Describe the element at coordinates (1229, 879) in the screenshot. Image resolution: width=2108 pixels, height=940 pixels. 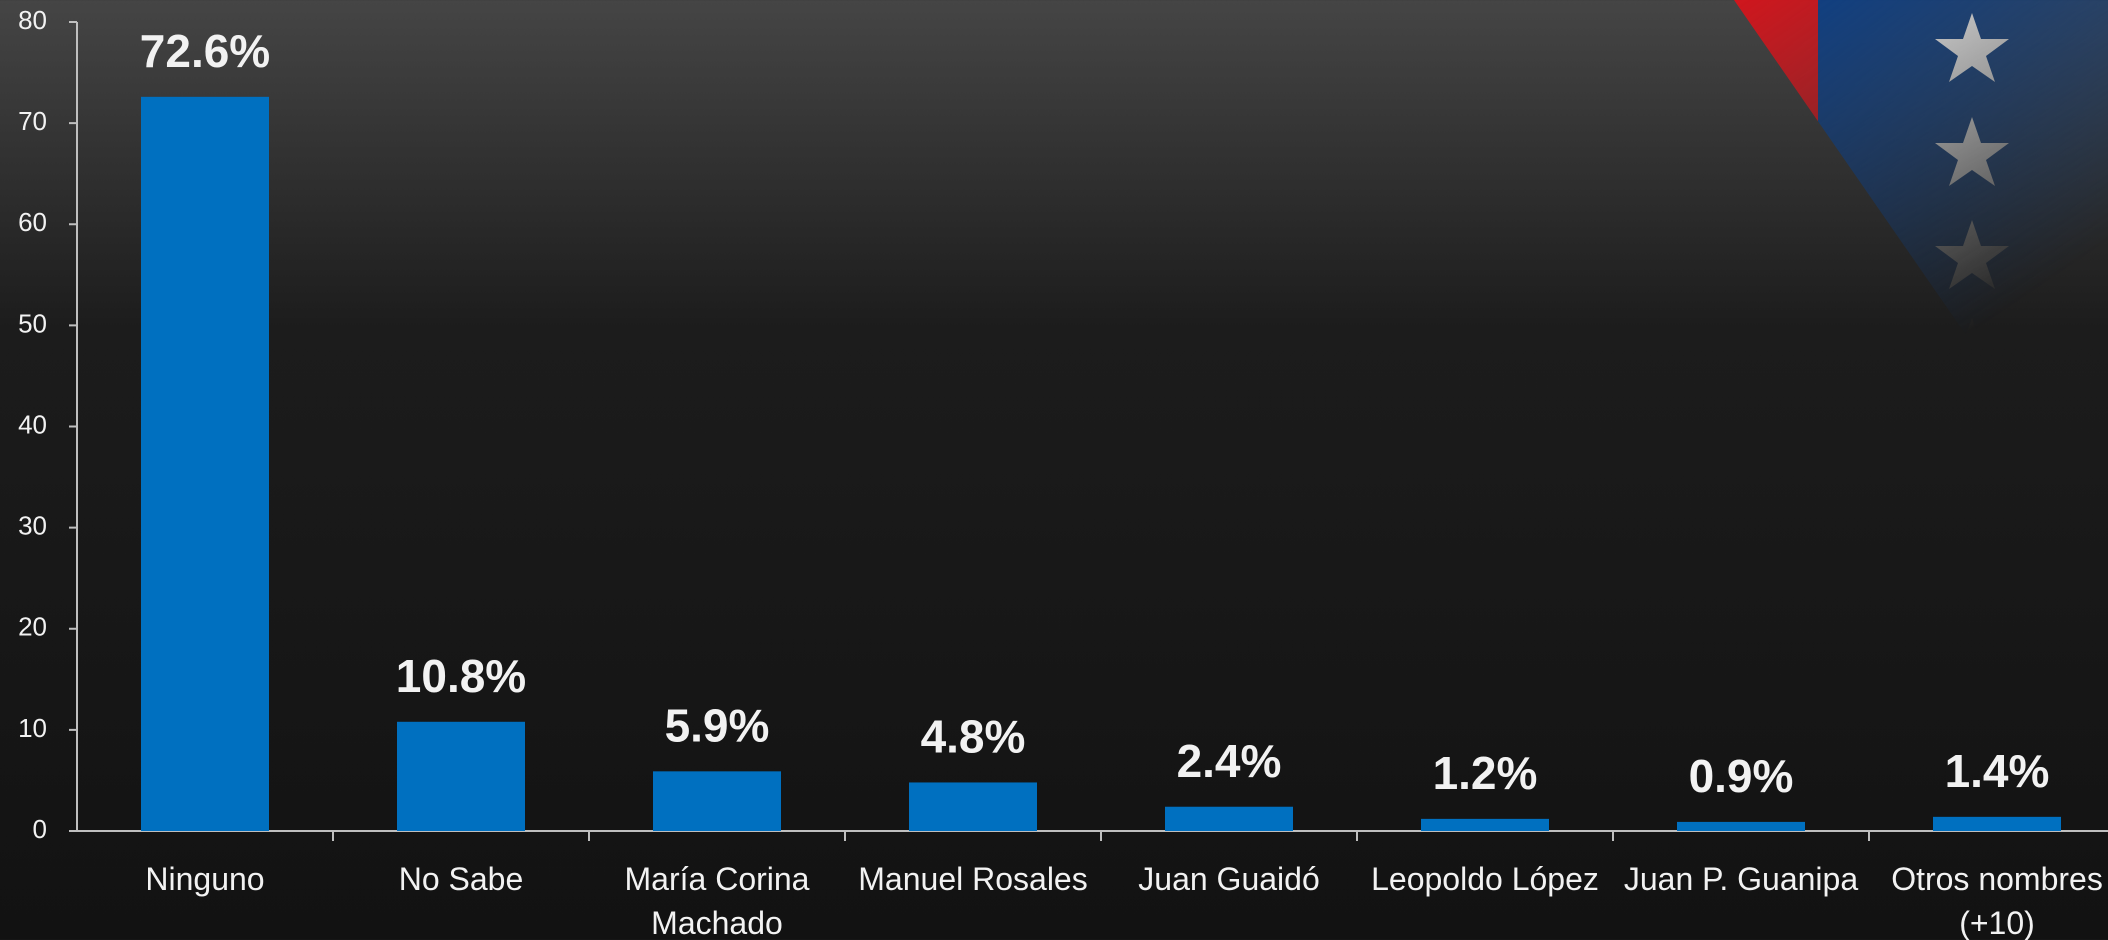
I see `x-tick-label: Juan Guaidó` at that location.